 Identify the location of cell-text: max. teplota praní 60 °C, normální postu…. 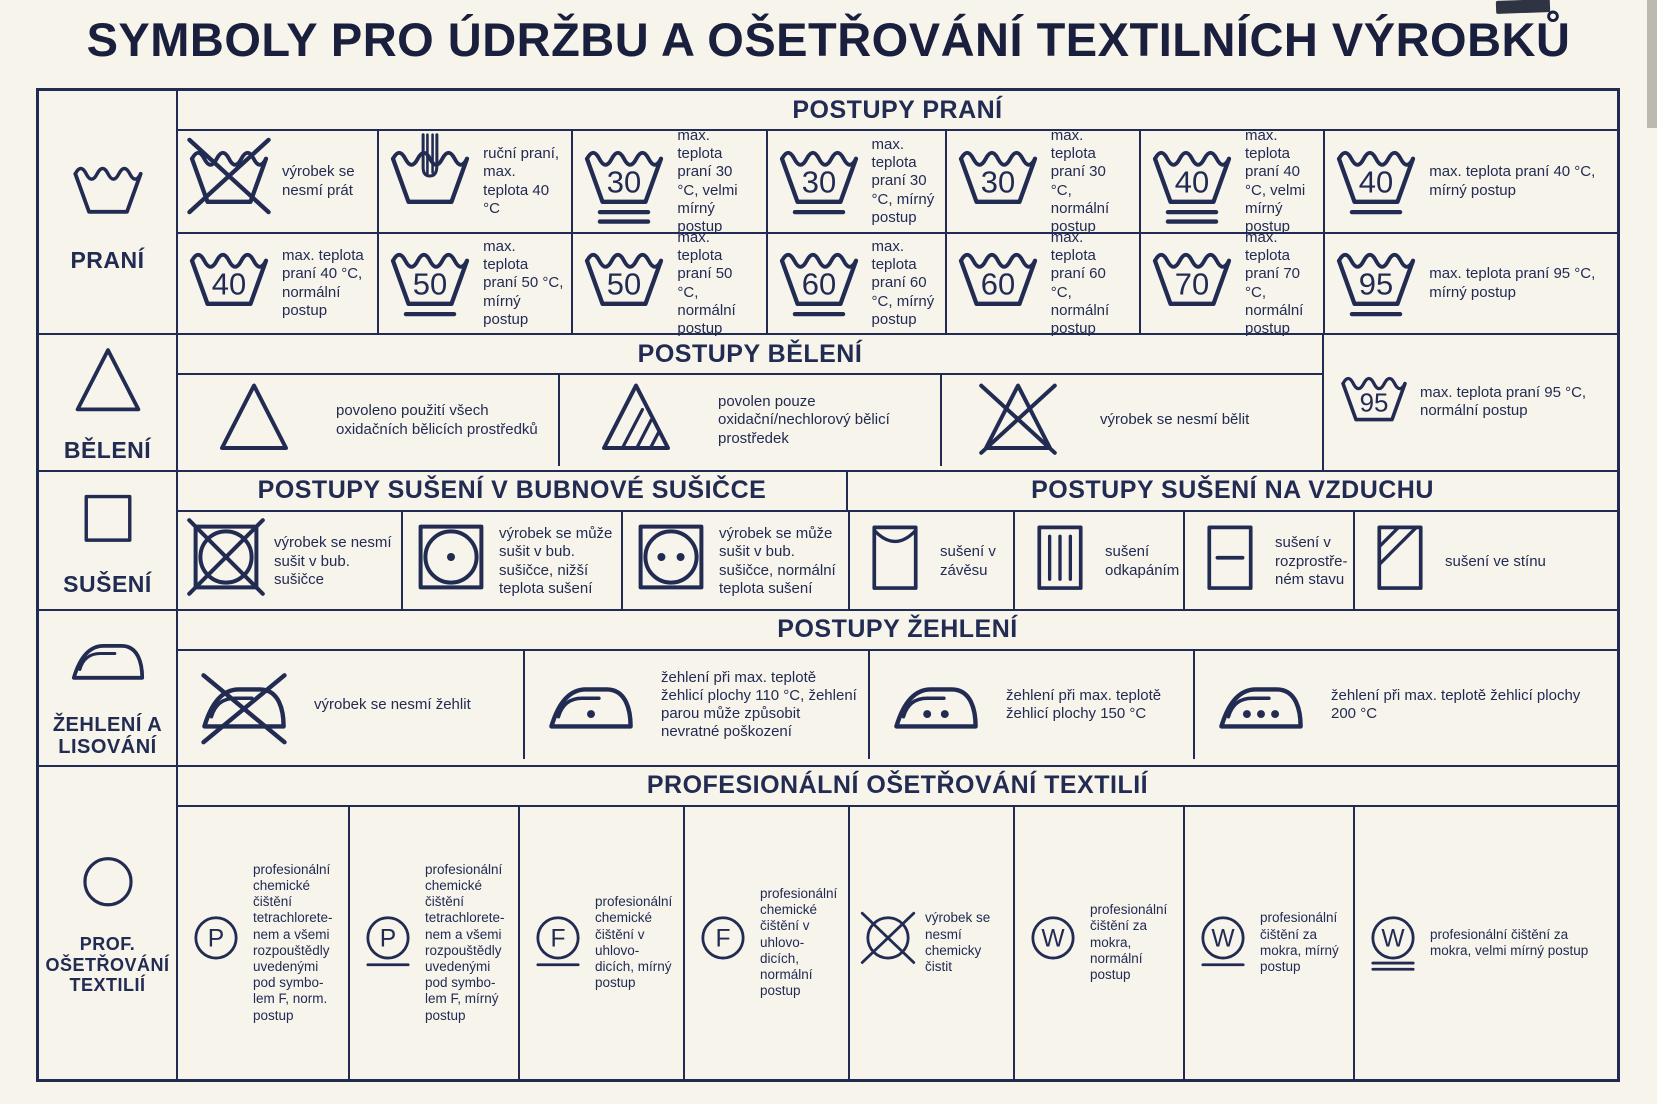
(1080, 283).